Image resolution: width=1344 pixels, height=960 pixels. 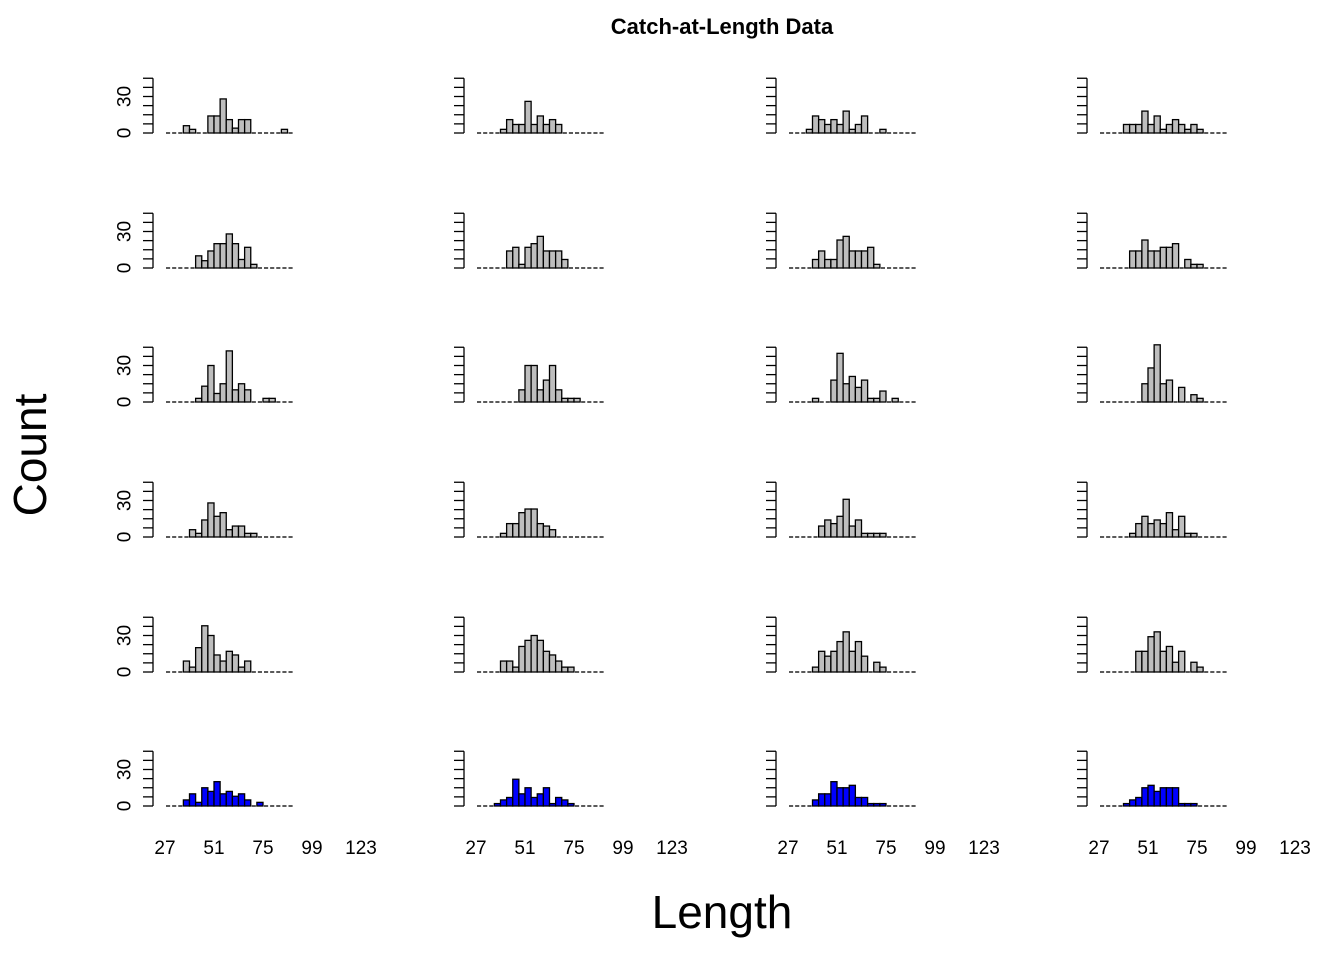 I want to click on panel-r2-c3, so click(x=841, y=240).